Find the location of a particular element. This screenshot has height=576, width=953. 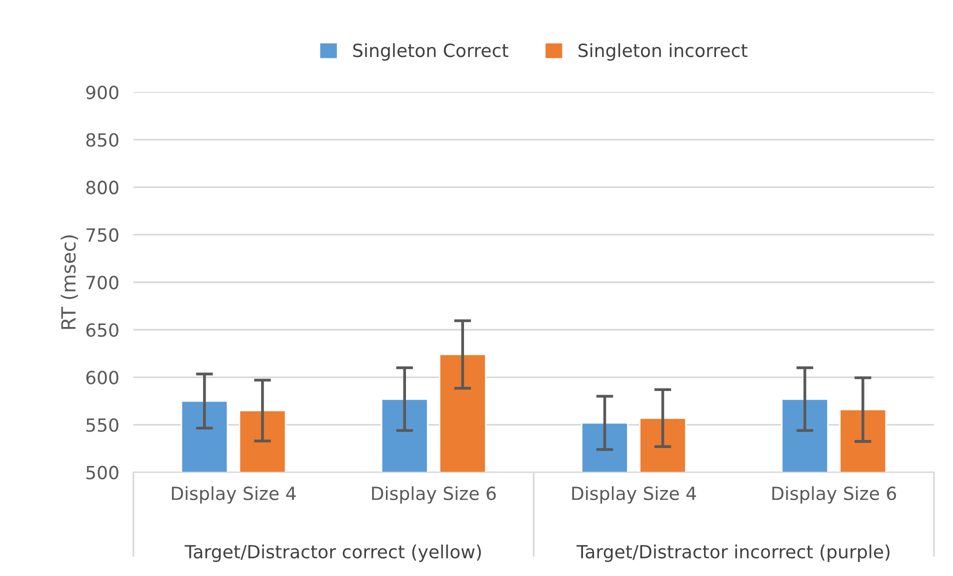

y-tick-label: 850 is located at coordinates (102, 140).